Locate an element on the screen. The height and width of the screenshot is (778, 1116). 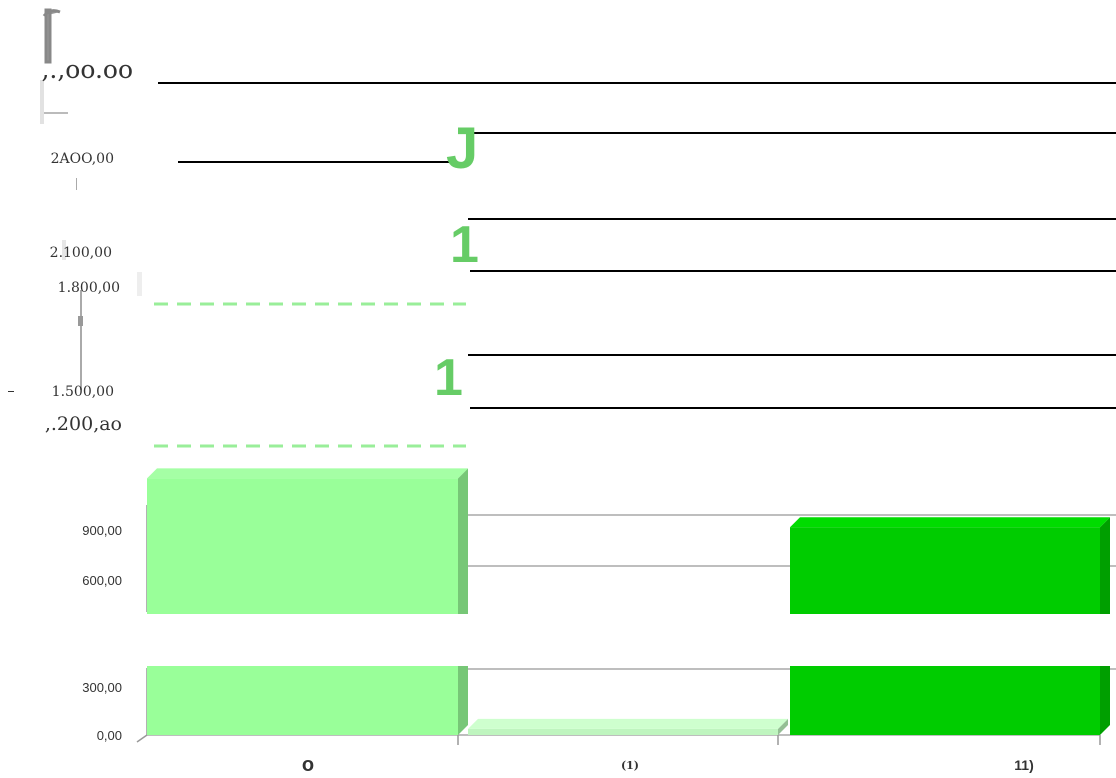
y-tick-label: 600,00 is located at coordinates (102, 580).